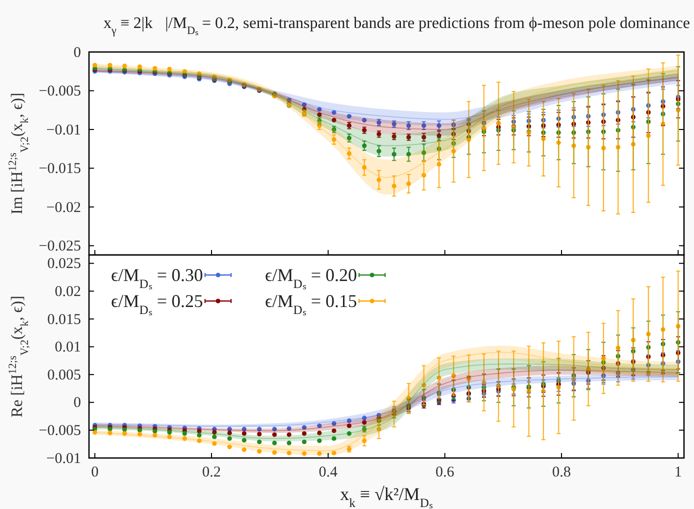 The height and width of the screenshot is (509, 694). Describe the element at coordinates (64, 320) in the screenshot. I see `y-tick-label: 0.015` at that location.